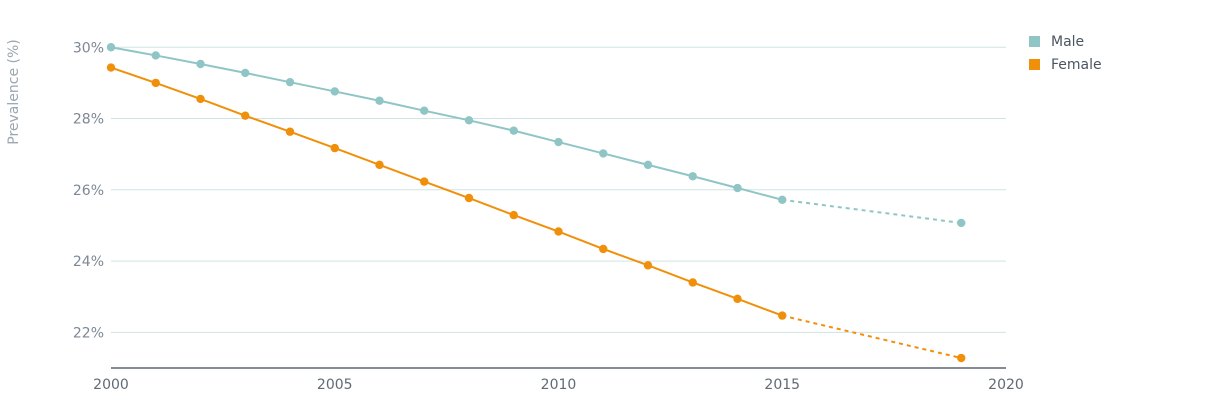 This screenshot has width=1230, height=403. What do you see at coordinates (782, 385) in the screenshot?
I see `x-tick-label: 2015` at bounding box center [782, 385].